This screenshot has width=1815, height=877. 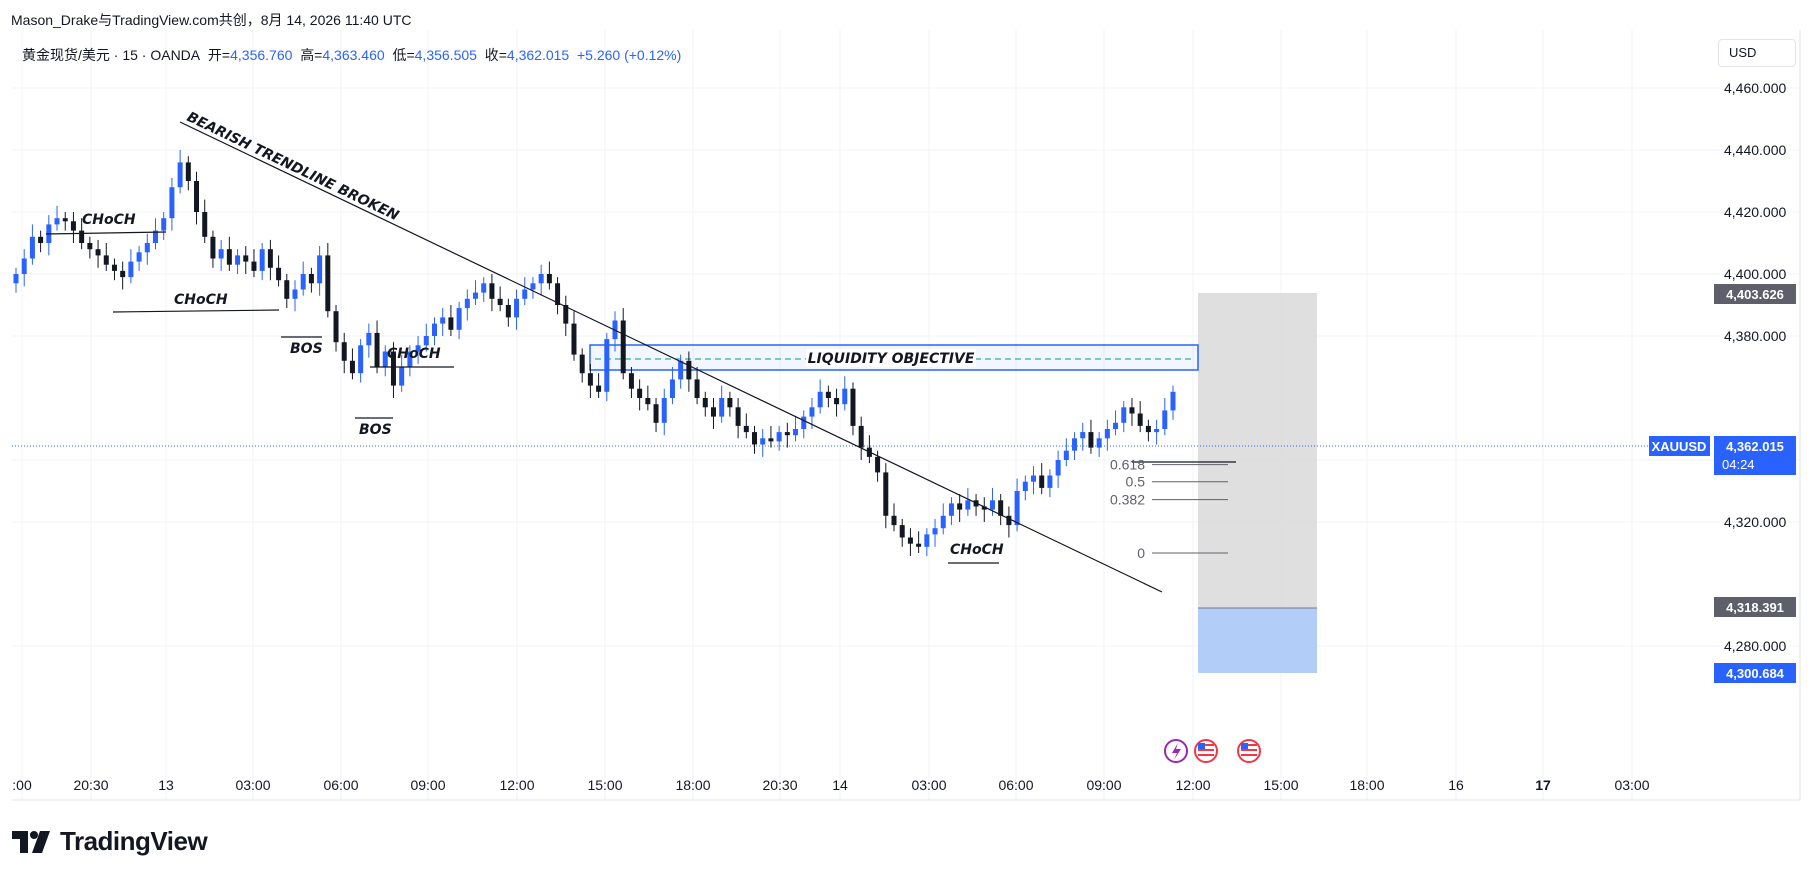 I want to click on current-price-badge, so click(x=1755, y=455).